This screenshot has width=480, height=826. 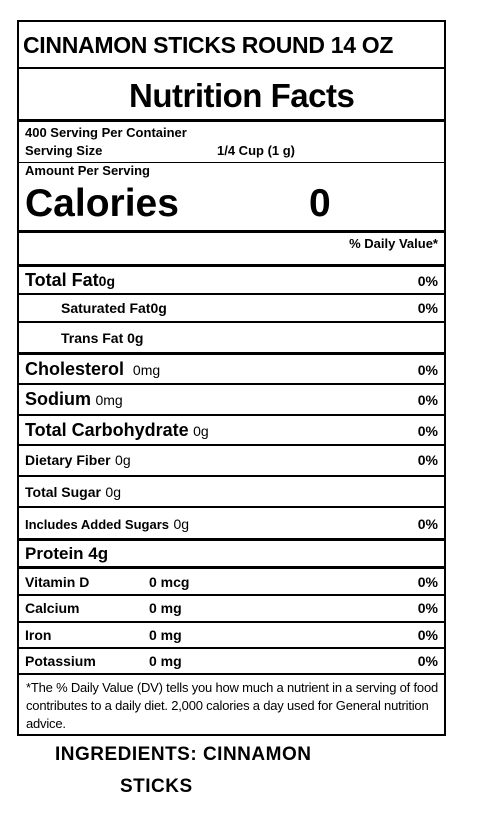 I want to click on sodium-dv: 0%, so click(x=427, y=400).